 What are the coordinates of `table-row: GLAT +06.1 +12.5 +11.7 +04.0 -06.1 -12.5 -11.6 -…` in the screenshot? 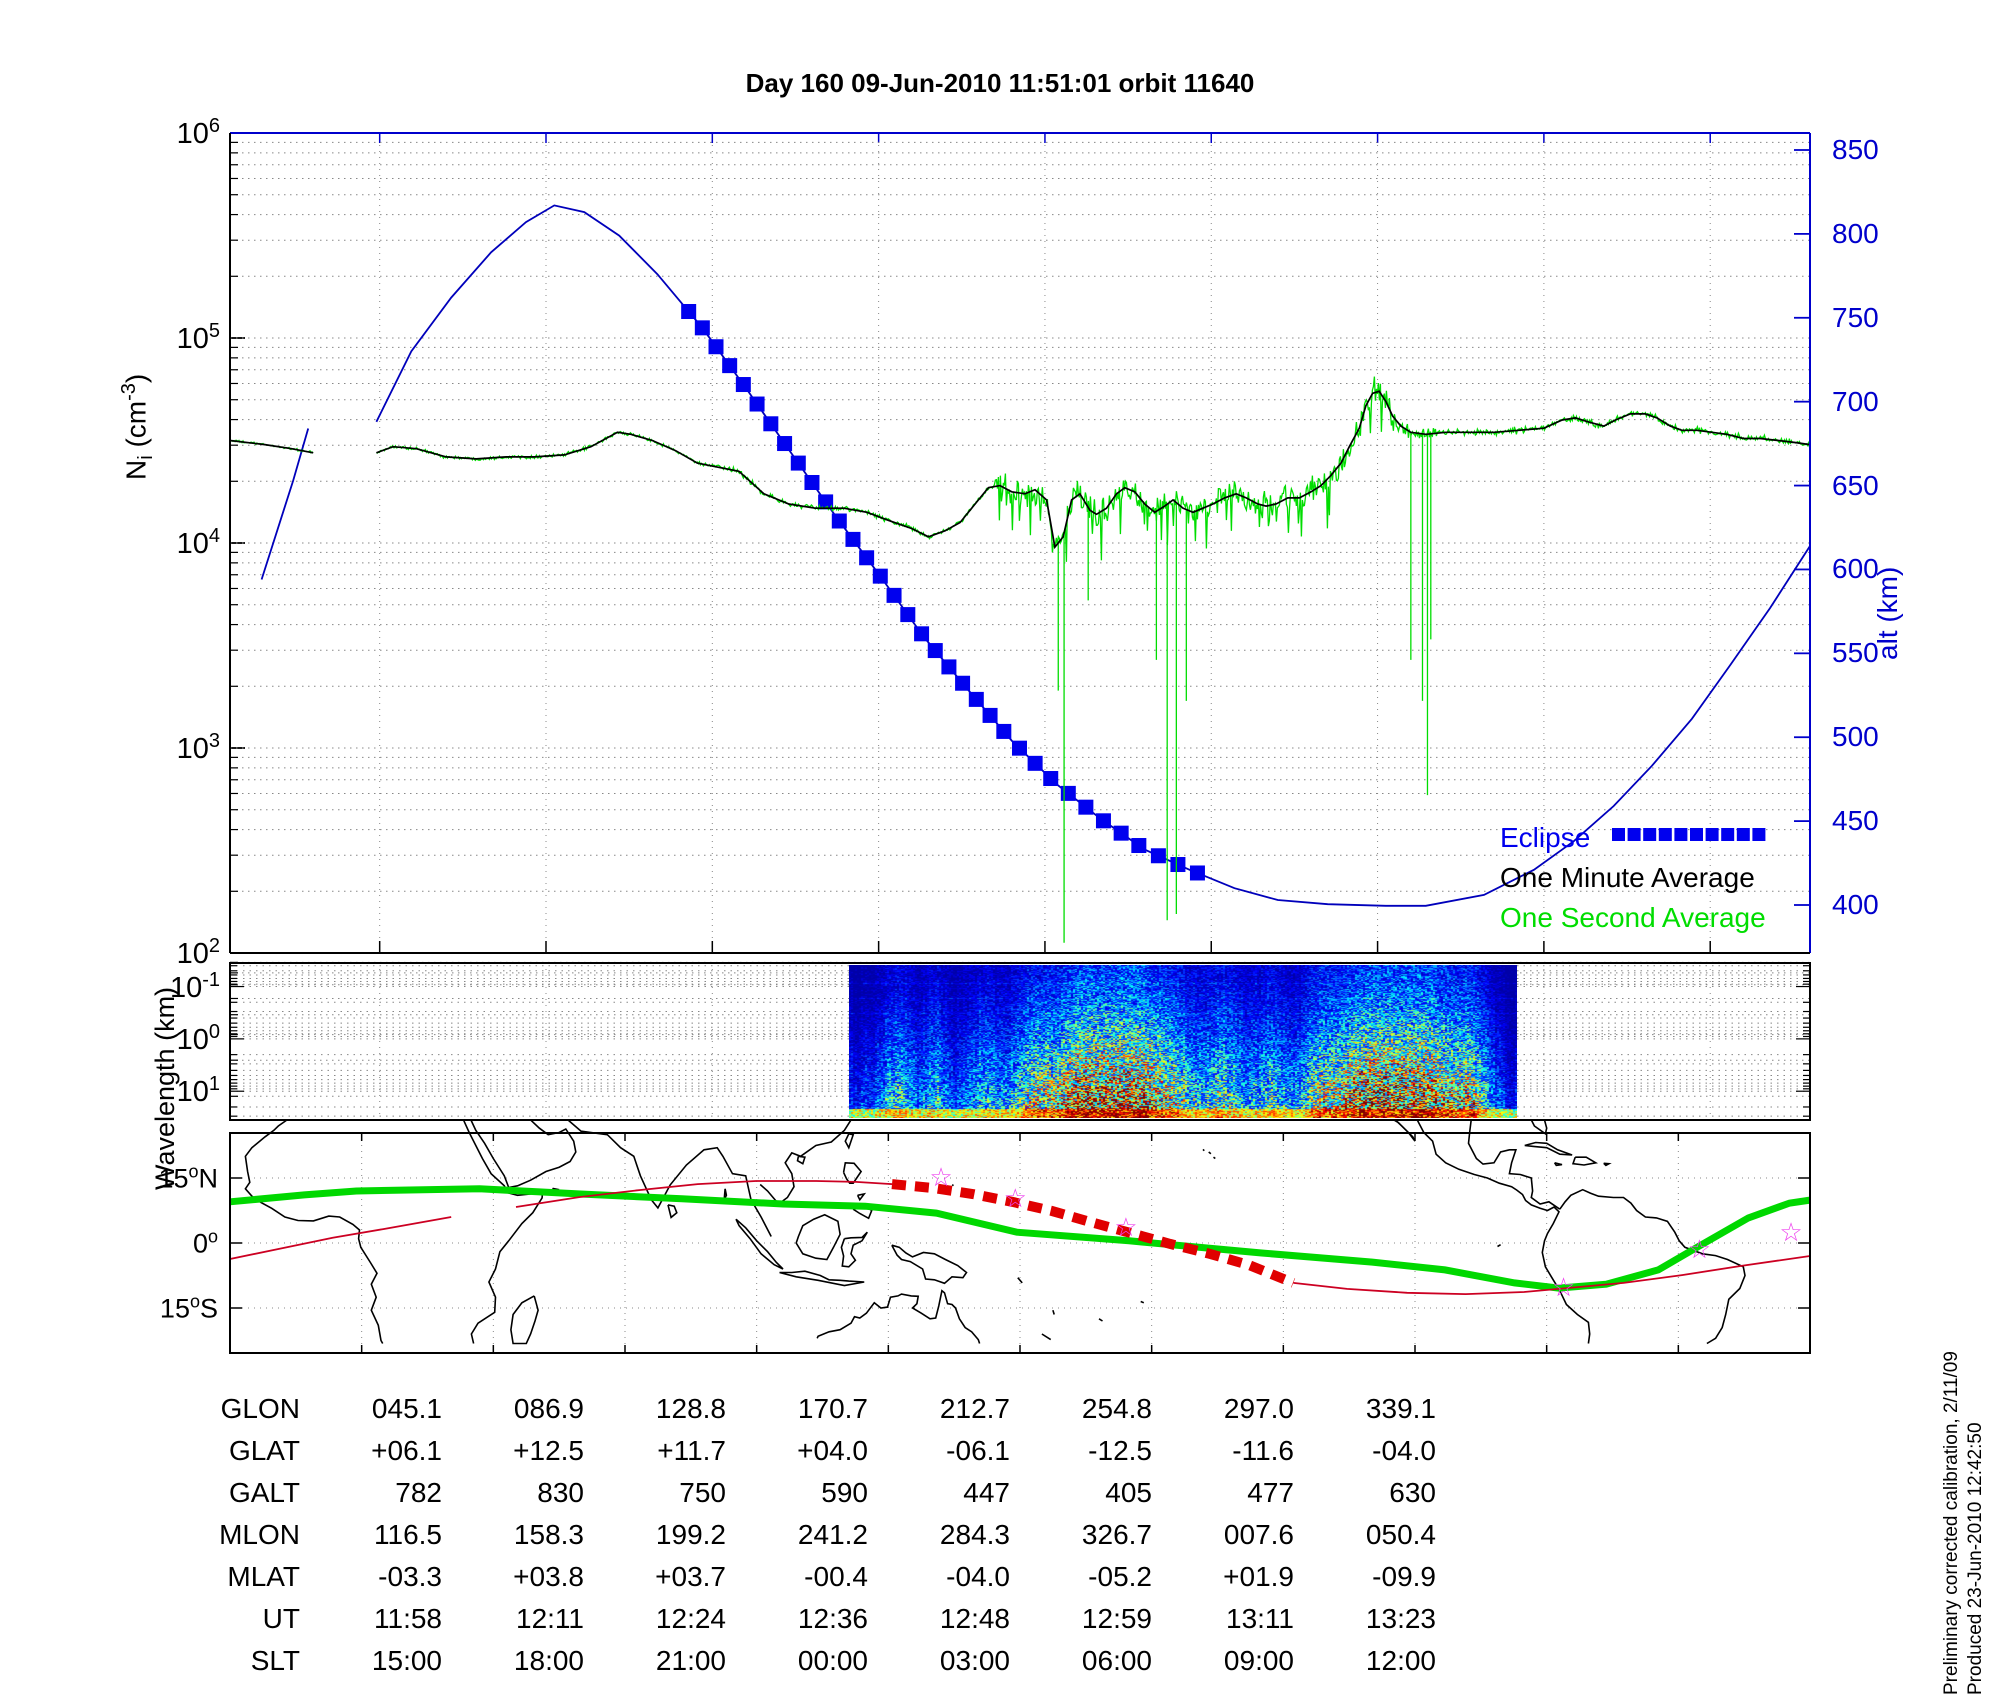 It's located at (793, 1451).